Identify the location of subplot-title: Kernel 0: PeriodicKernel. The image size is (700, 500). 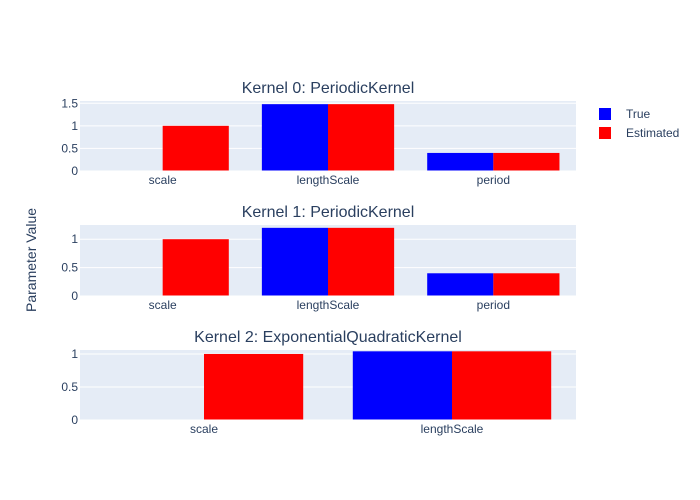
(328, 88).